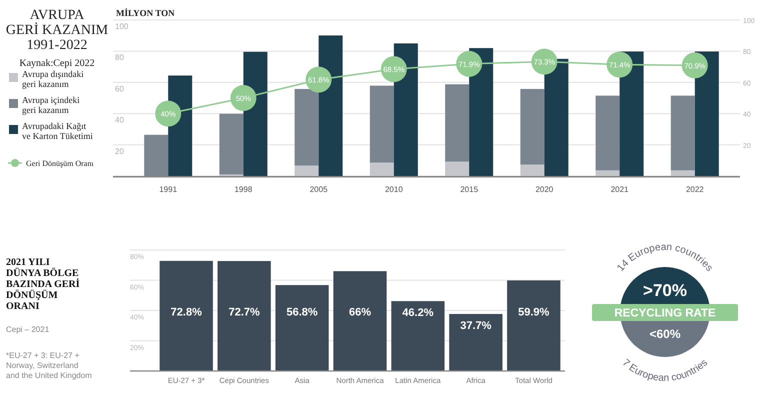  I want to click on text: 2021 YILI DÜNYA BÖLGE BAZINDA GERİ DÖNÜŞÜM ORANI, so click(43, 284).